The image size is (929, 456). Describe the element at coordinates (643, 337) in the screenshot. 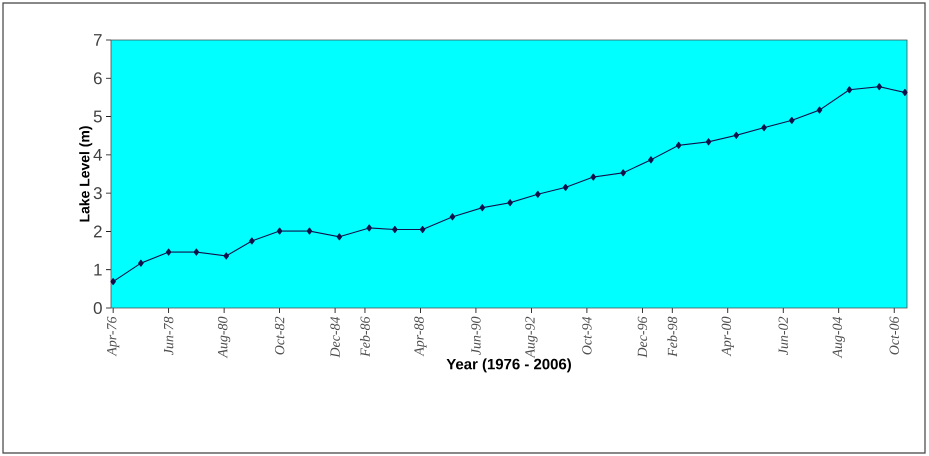

I see `x-tick-label: Dec-96` at that location.